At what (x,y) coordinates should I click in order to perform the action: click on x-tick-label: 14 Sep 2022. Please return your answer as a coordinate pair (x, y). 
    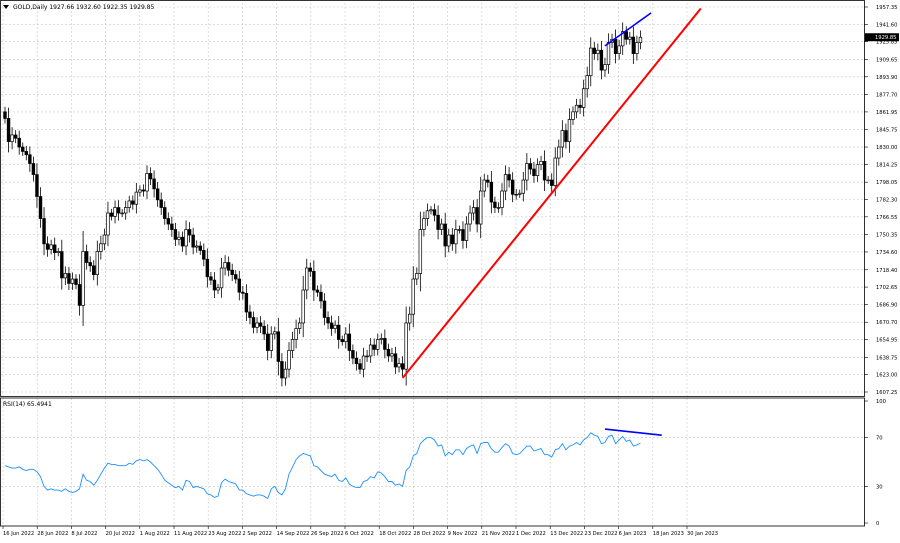
    Looking at the image, I should click on (293, 534).